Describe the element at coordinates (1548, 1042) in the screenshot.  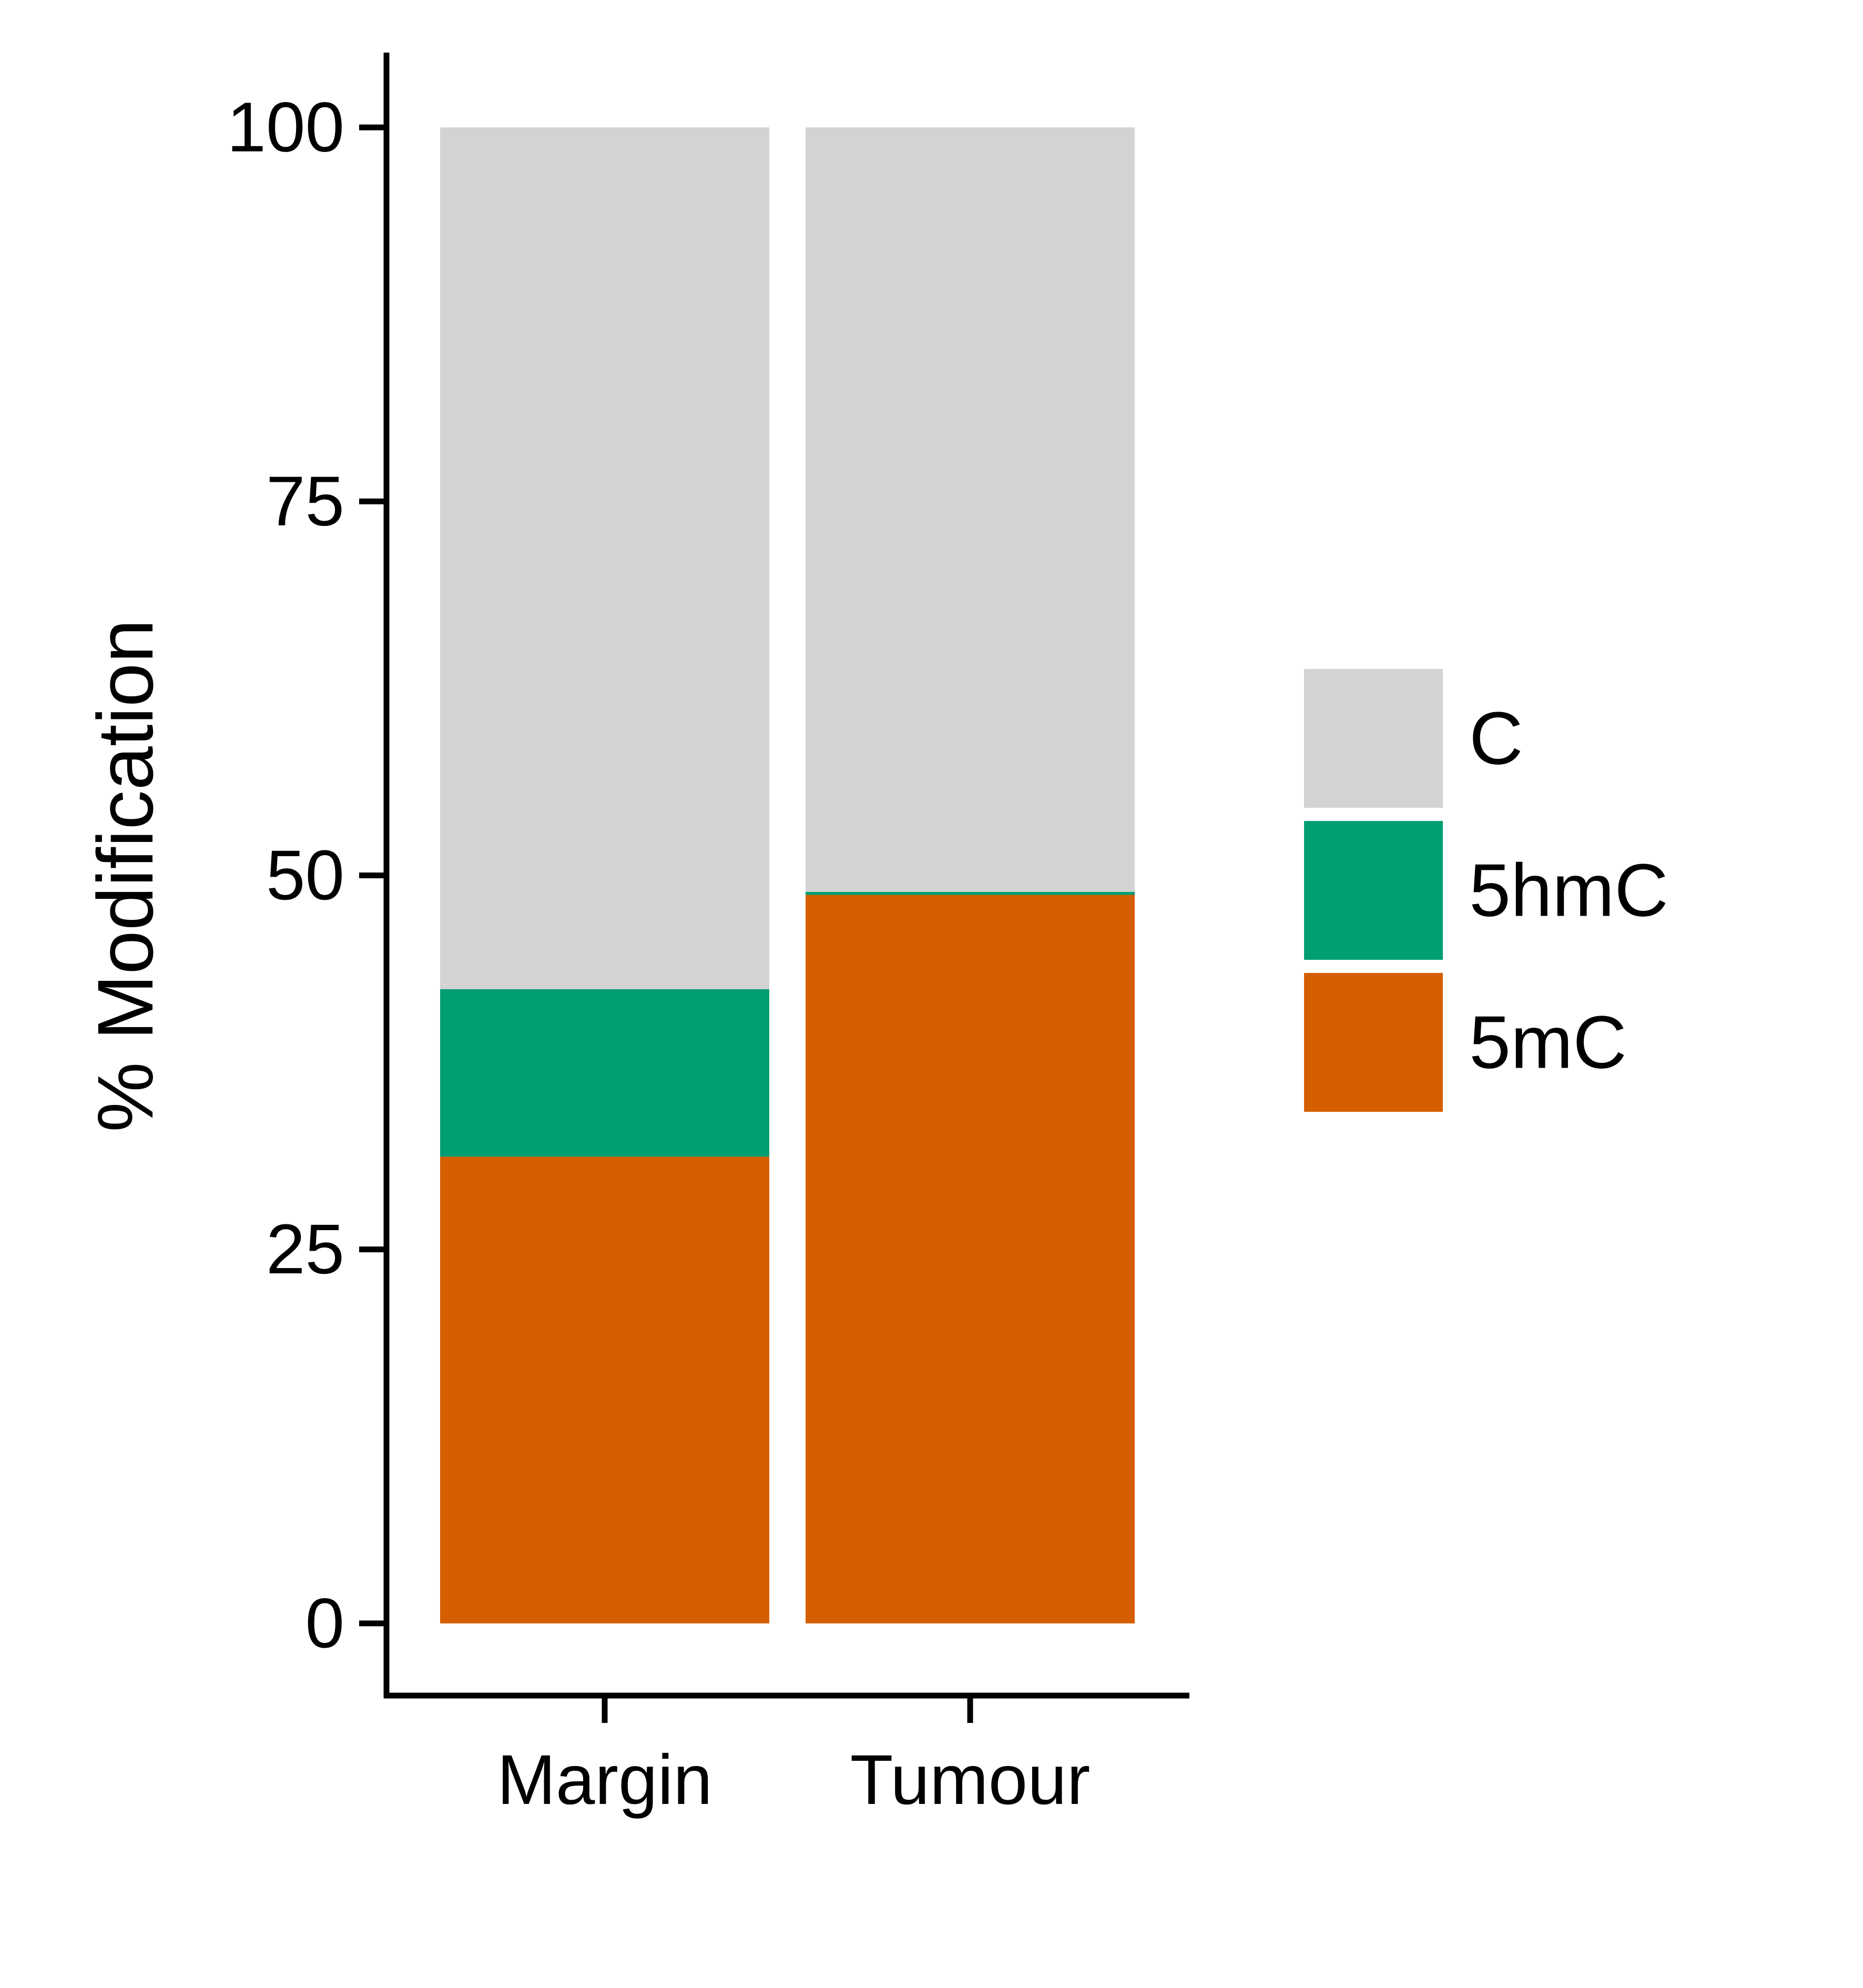
I see `legend-label-5mc: 5mC` at that location.